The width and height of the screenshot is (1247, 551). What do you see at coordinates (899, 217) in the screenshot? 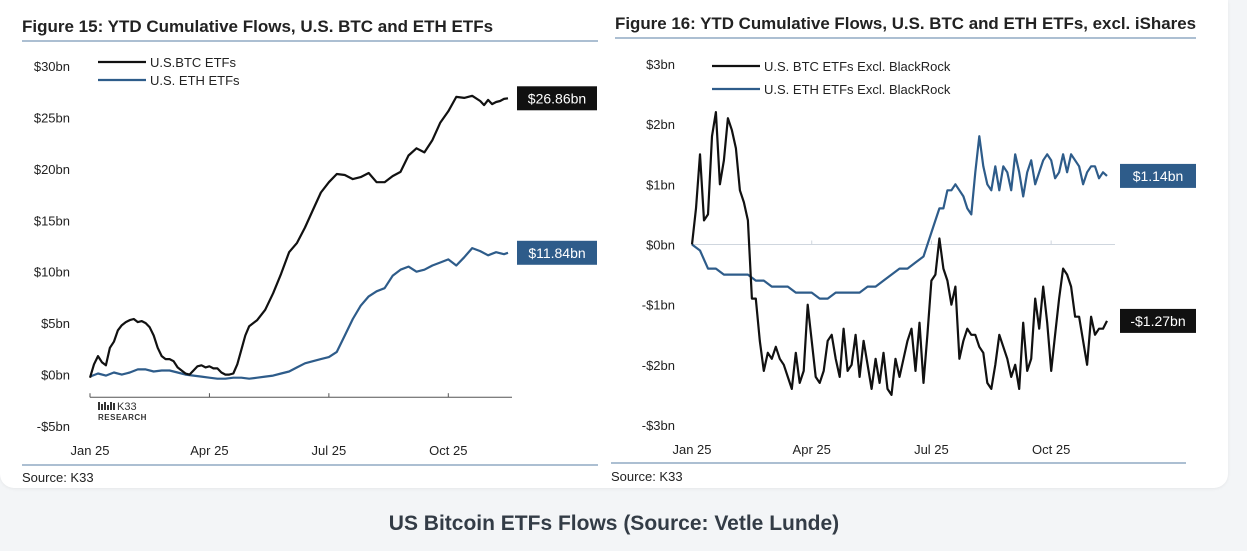
I see `figure-16-eth-line` at bounding box center [899, 217].